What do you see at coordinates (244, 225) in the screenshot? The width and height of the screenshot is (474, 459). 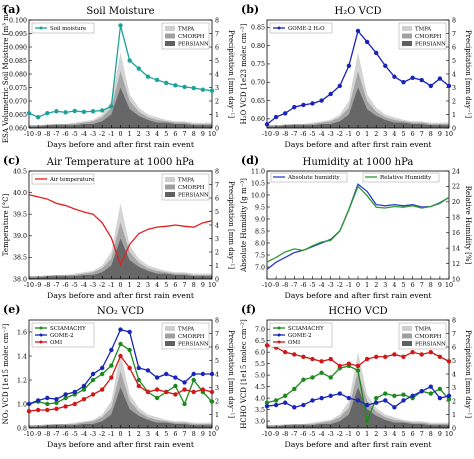 I see `y-axis-label: Absolute Humidity [g m⁻³]` at bounding box center [244, 225].